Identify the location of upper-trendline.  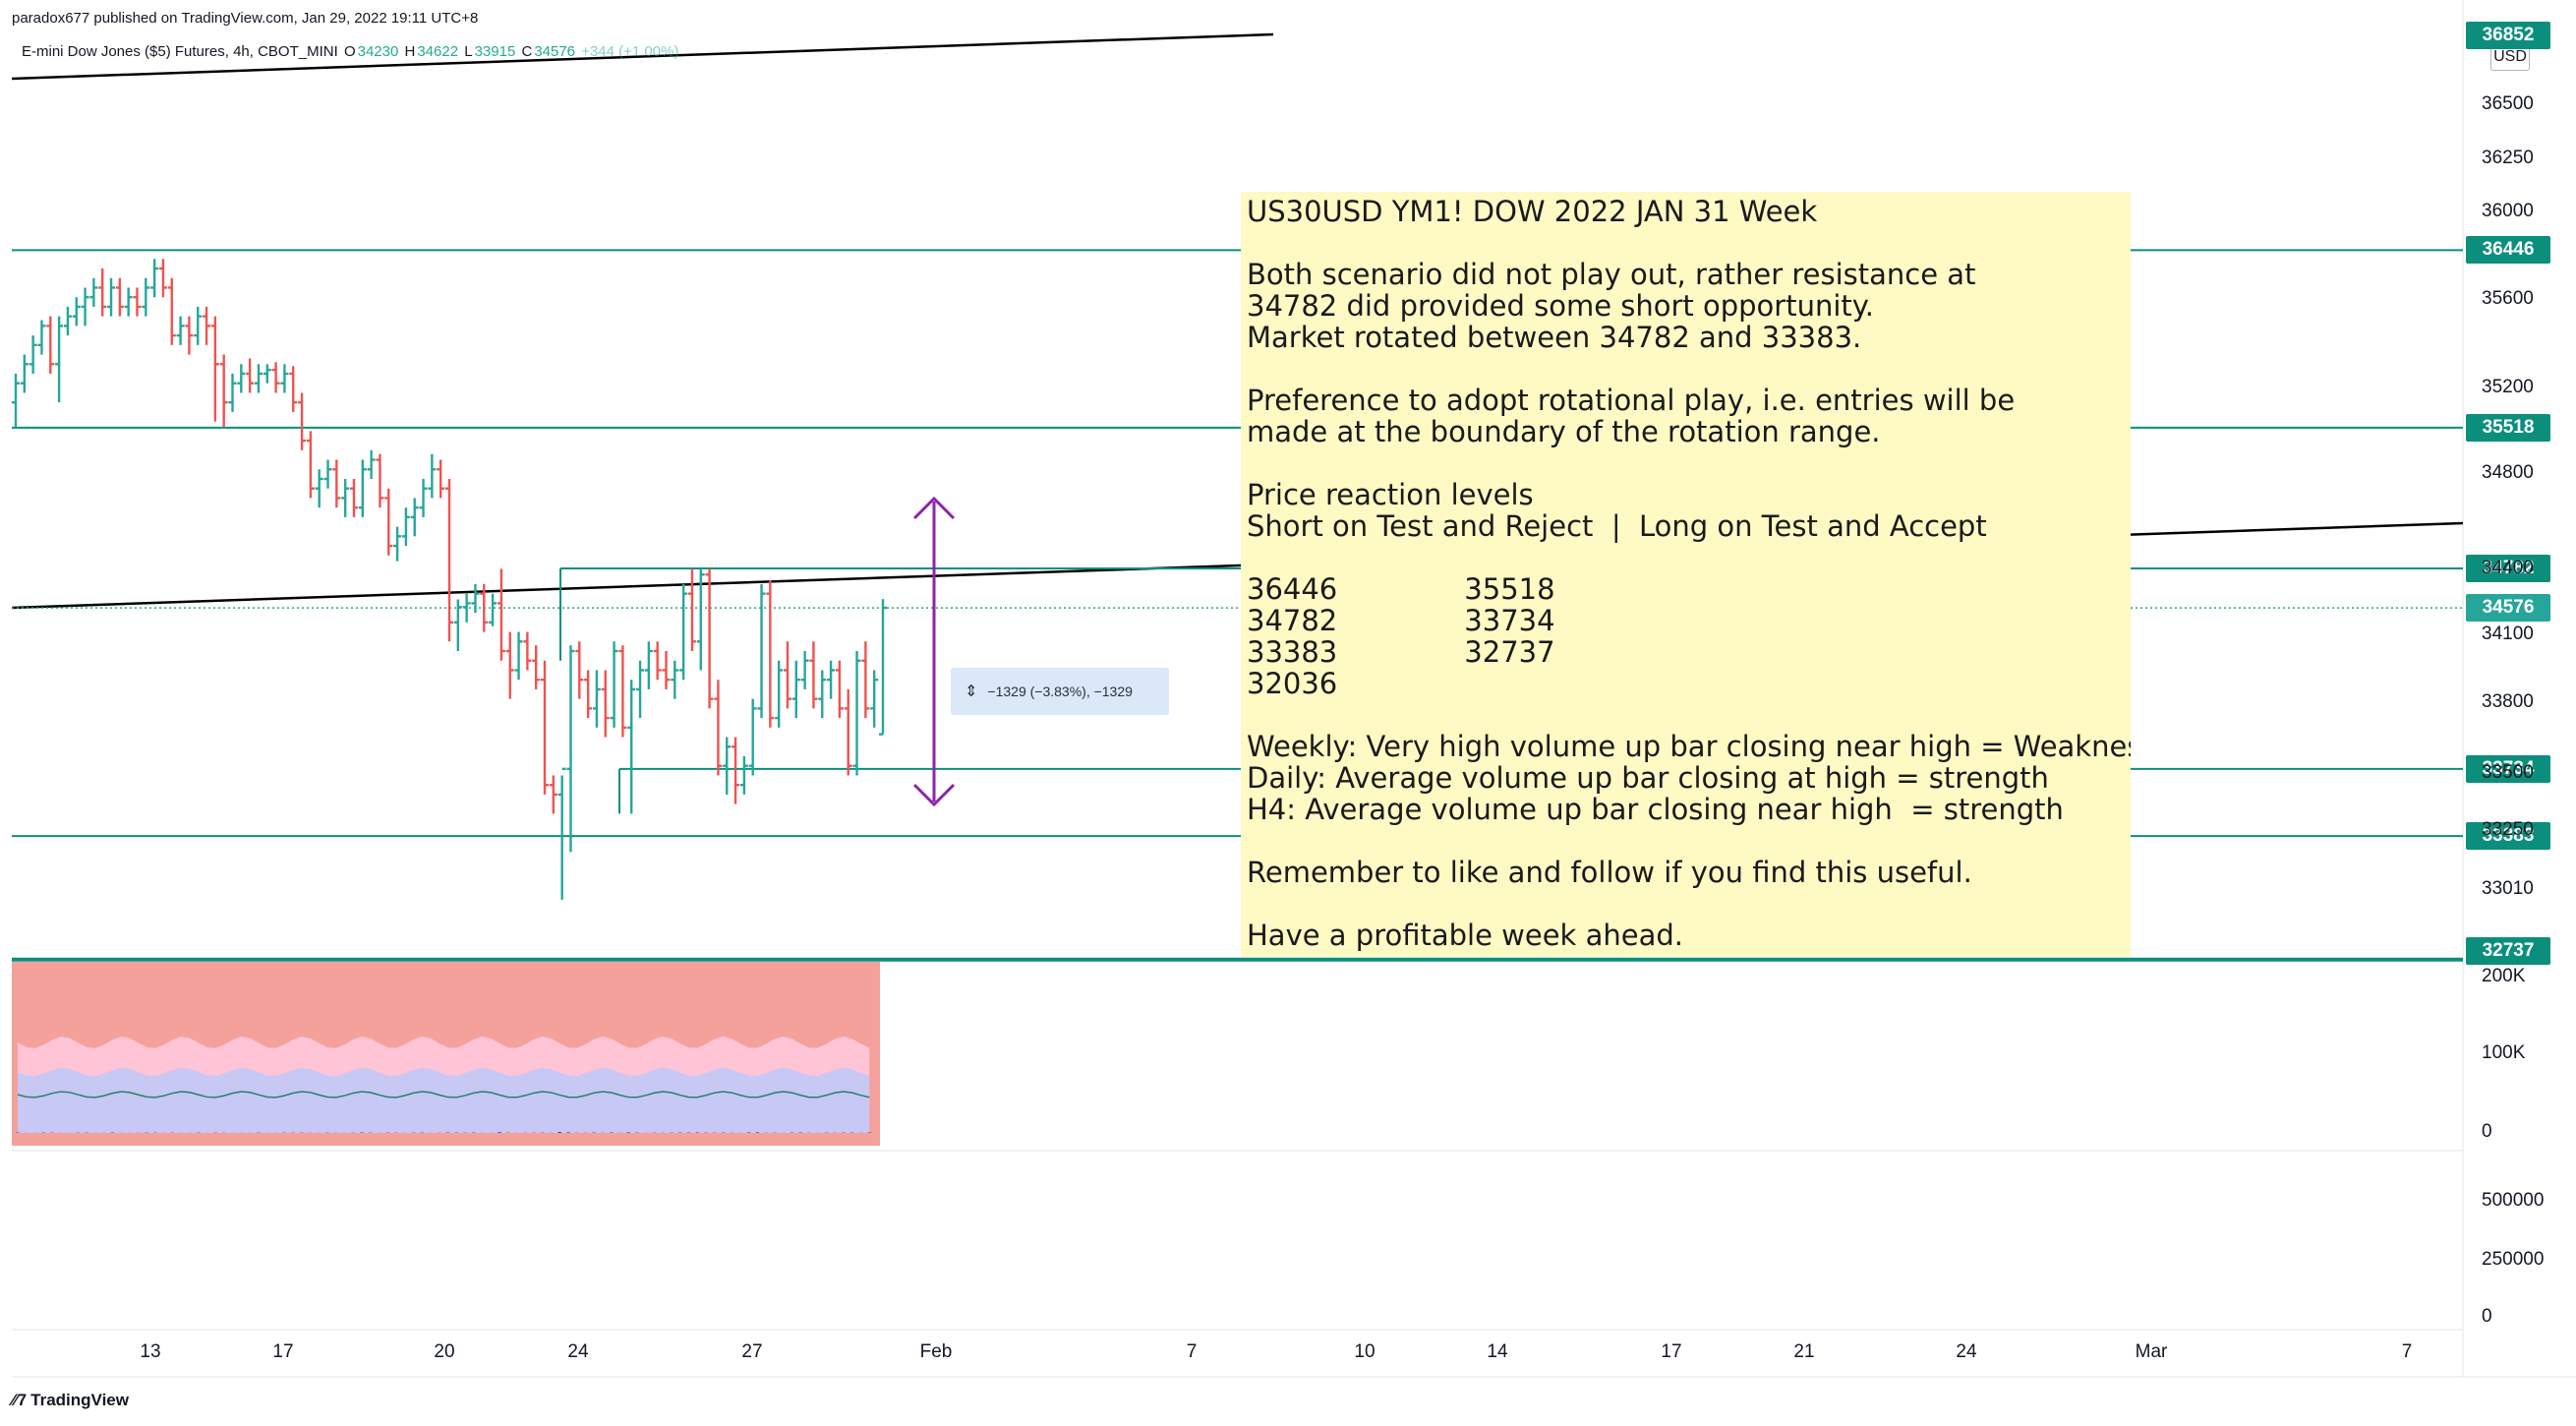
(642, 56).